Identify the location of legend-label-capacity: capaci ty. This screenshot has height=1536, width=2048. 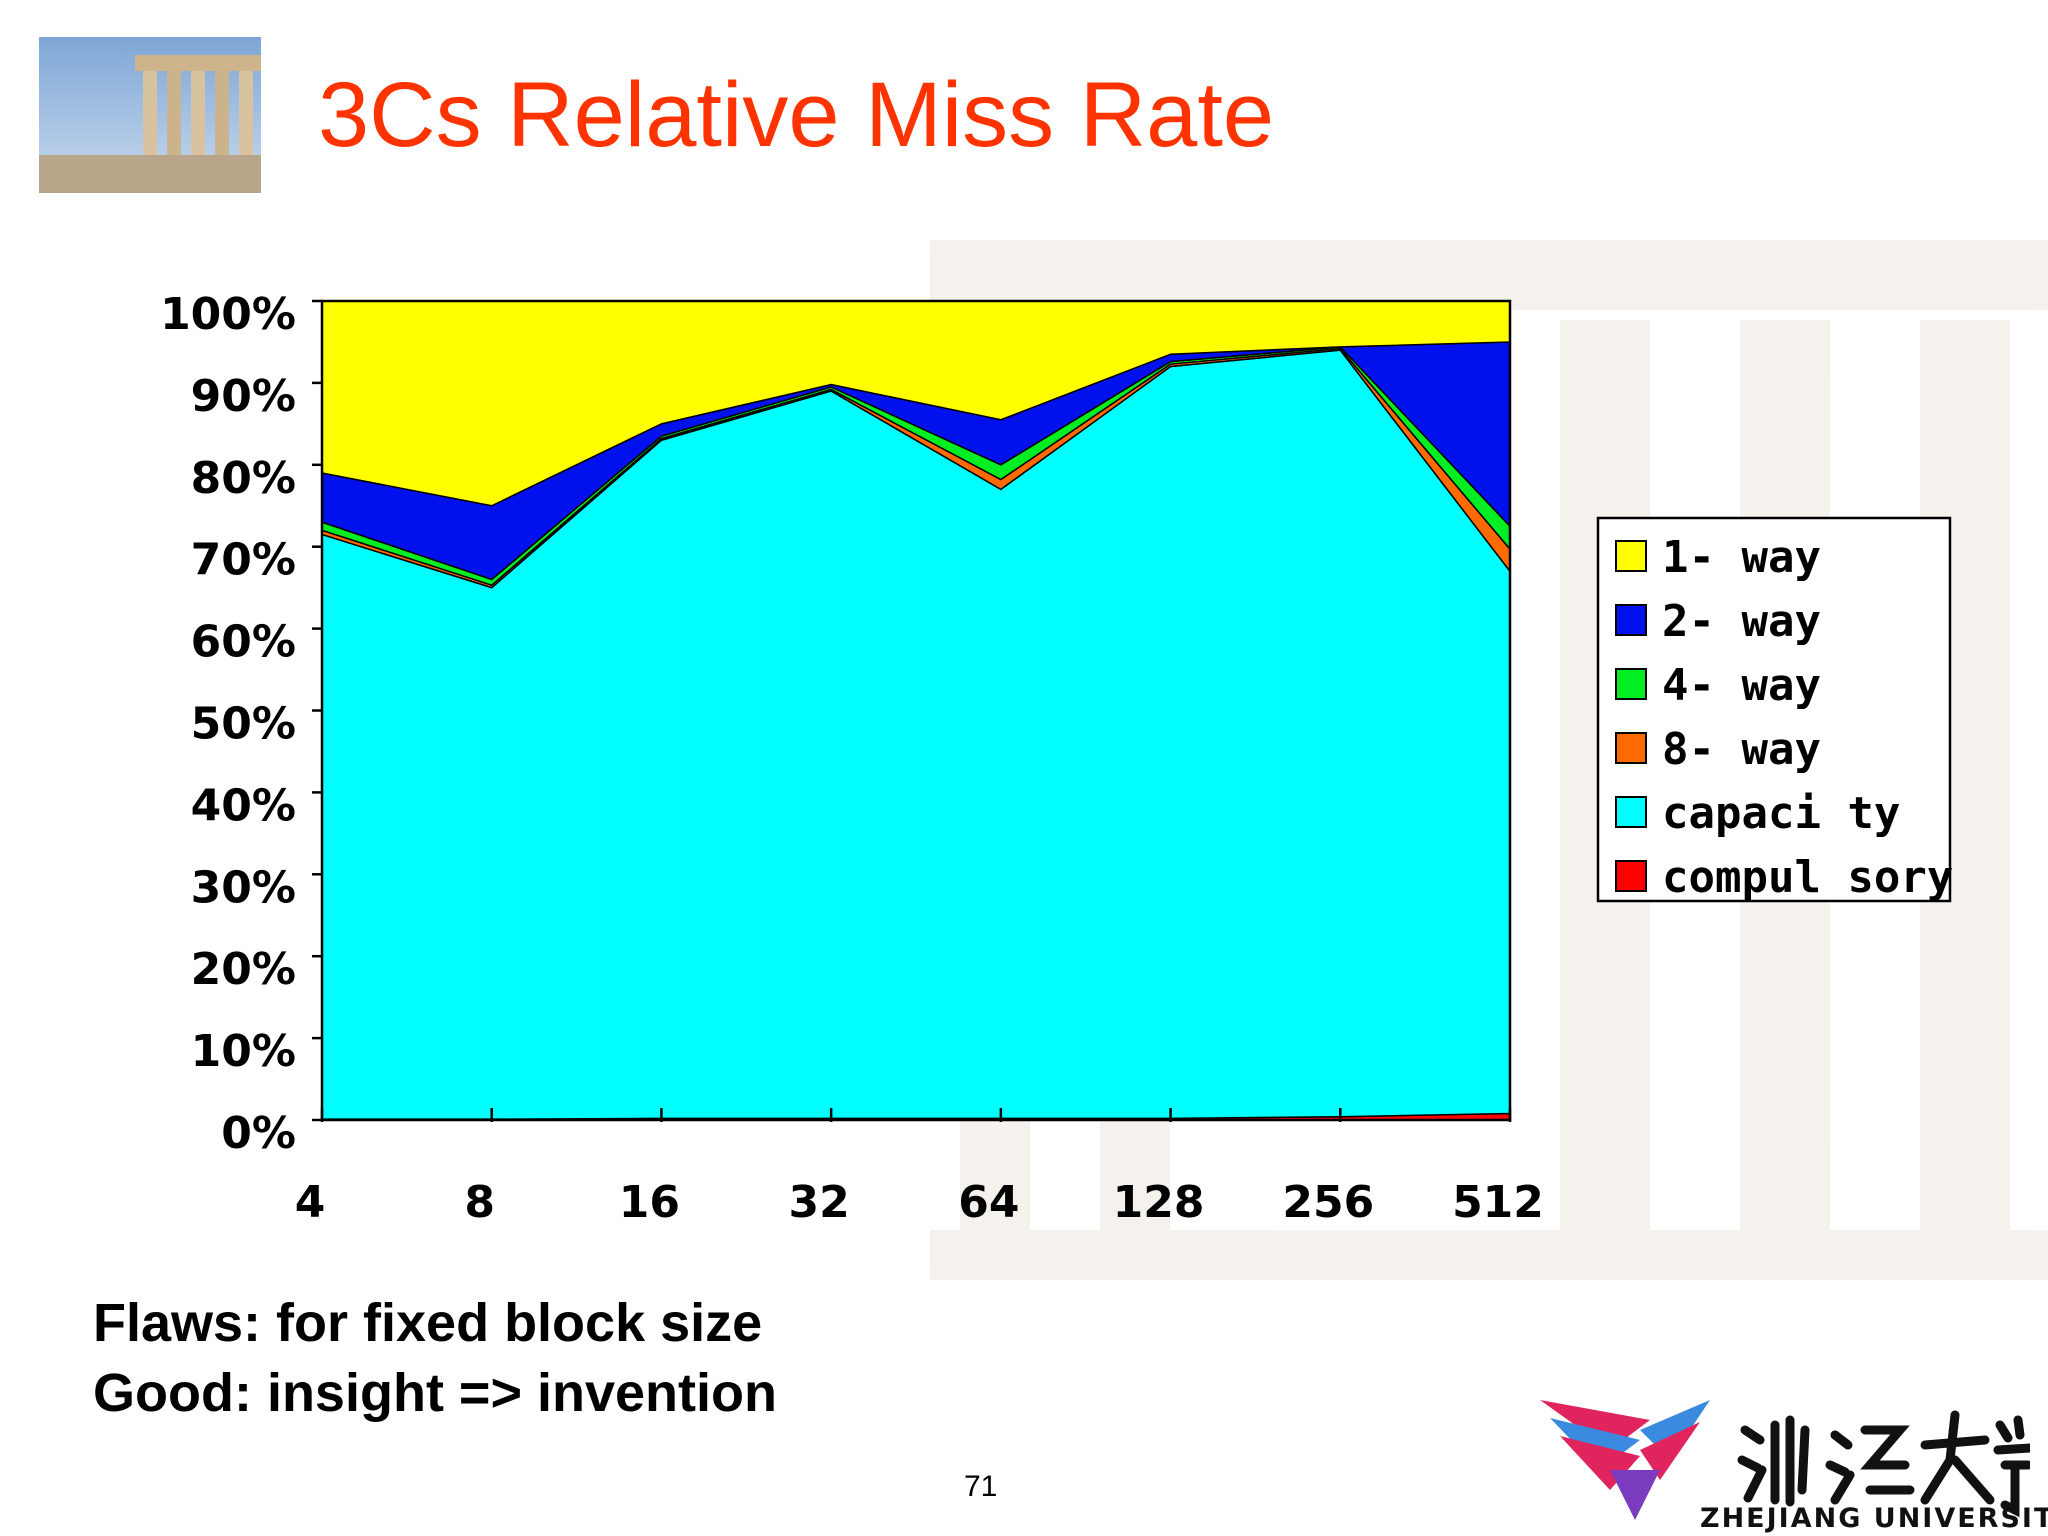
(1781, 813).